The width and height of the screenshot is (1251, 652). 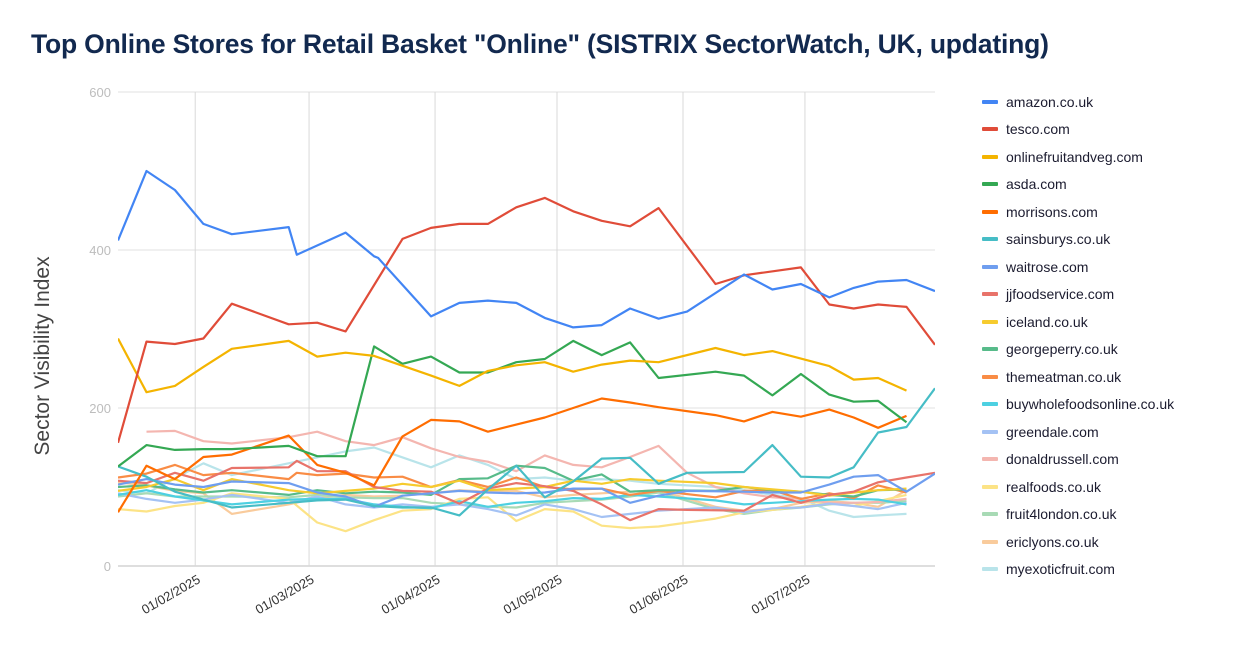 I want to click on y-axis-label: Sector Visibility Index, so click(x=42, y=356).